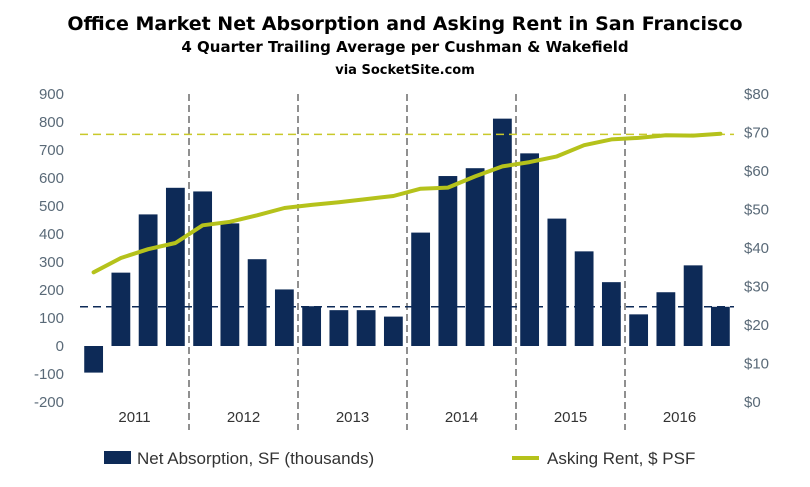  What do you see at coordinates (756, 171) in the screenshot?
I see `right-tick-label: $60` at bounding box center [756, 171].